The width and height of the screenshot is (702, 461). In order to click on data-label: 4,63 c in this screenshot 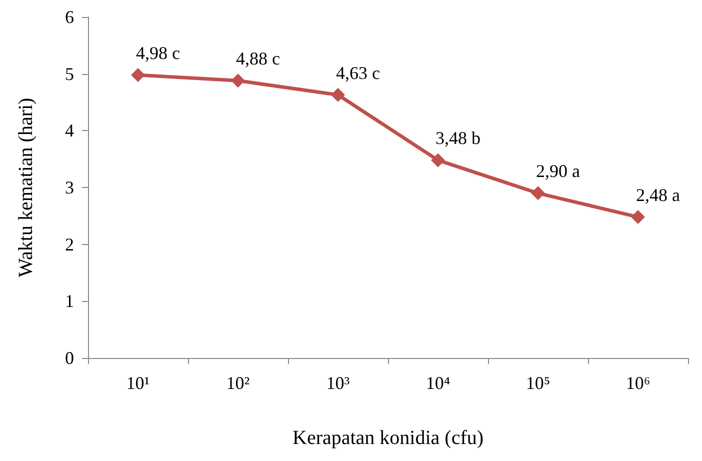, I will do `click(358, 72)`.